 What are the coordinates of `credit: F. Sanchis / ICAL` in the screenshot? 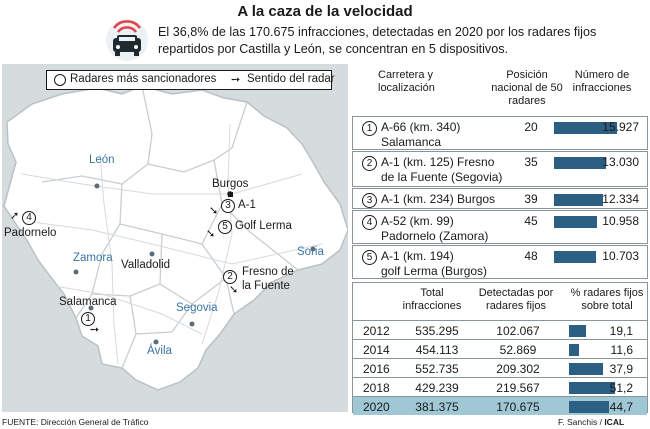 It's located at (591, 422).